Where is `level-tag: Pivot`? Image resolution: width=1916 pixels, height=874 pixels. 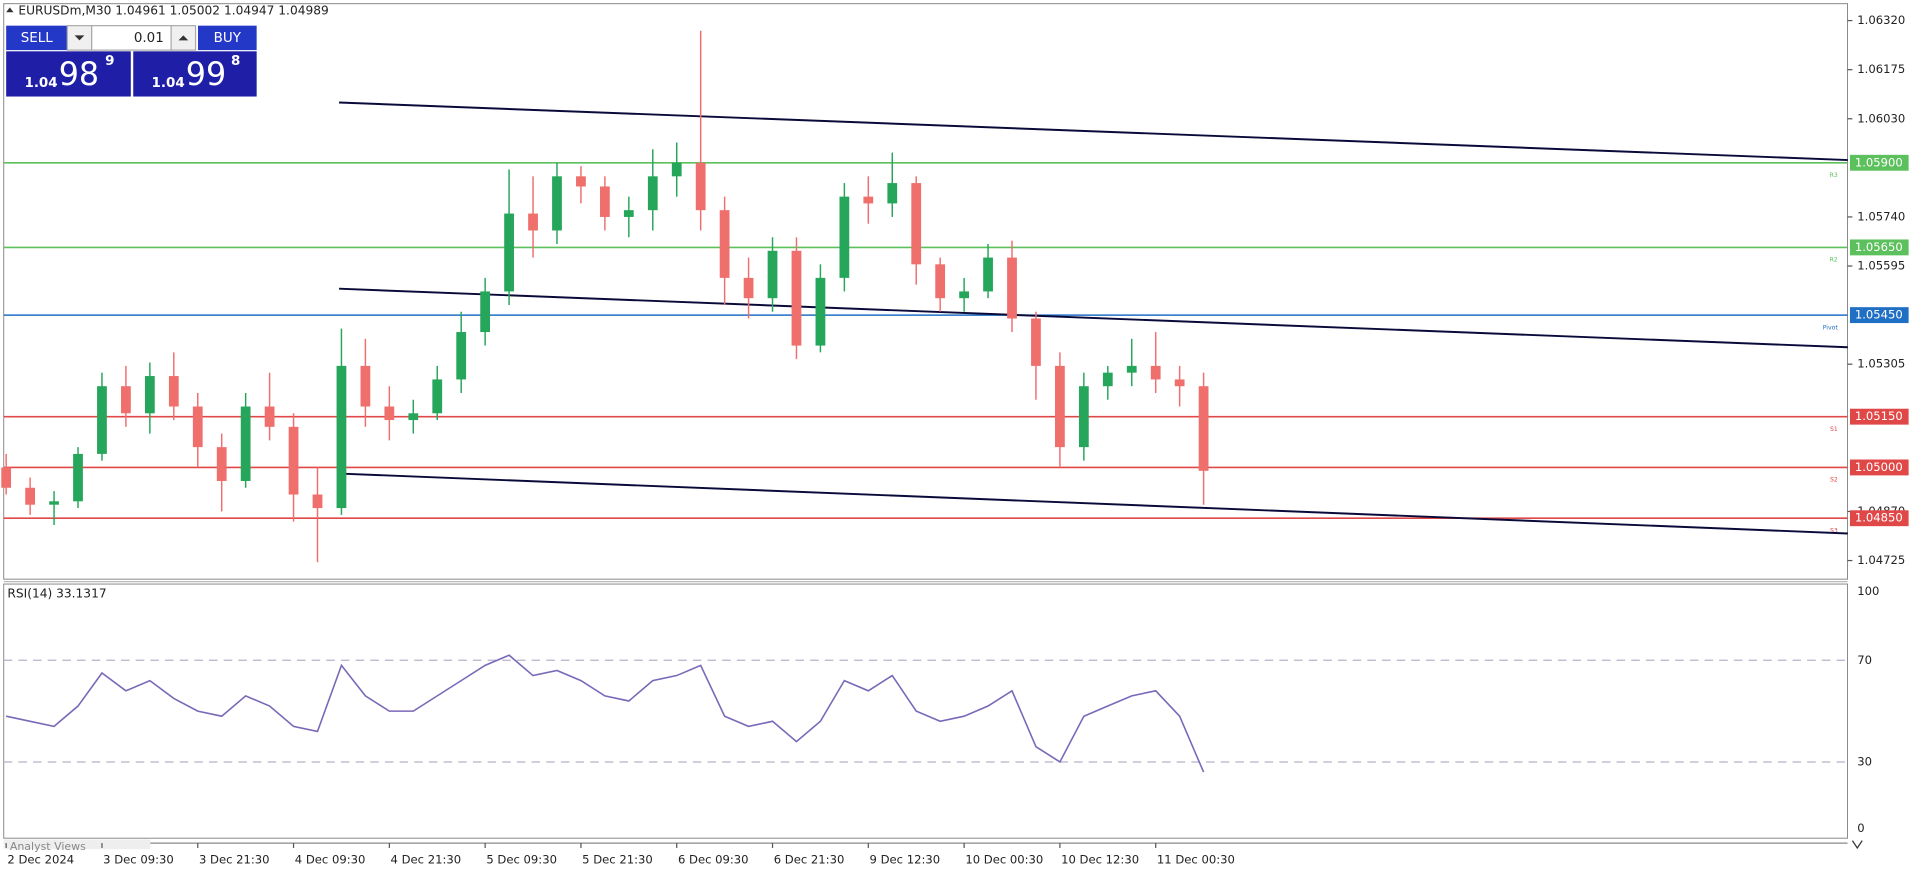
level-tag: Pivot is located at coordinates (1831, 327).